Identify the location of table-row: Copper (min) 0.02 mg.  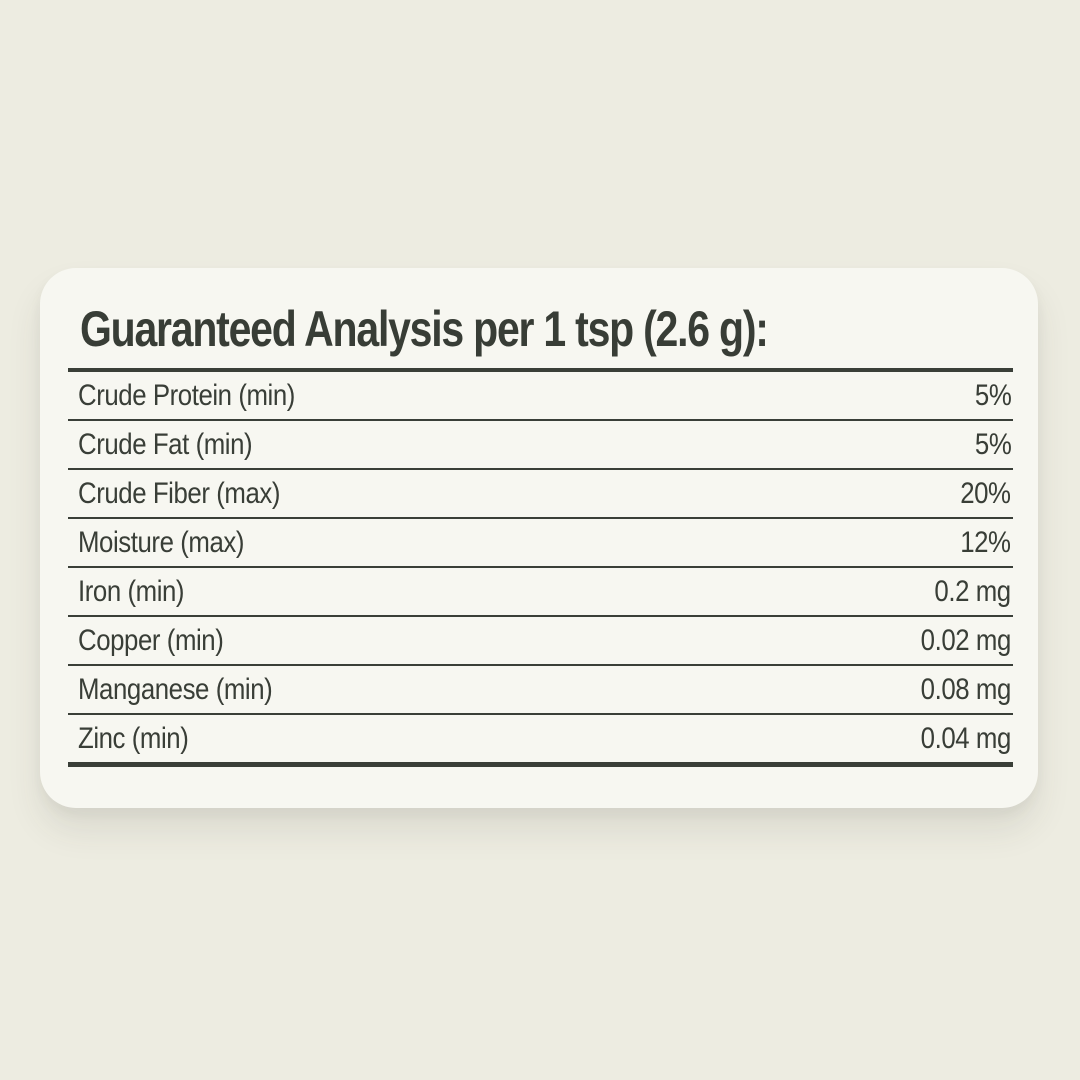
(540, 641).